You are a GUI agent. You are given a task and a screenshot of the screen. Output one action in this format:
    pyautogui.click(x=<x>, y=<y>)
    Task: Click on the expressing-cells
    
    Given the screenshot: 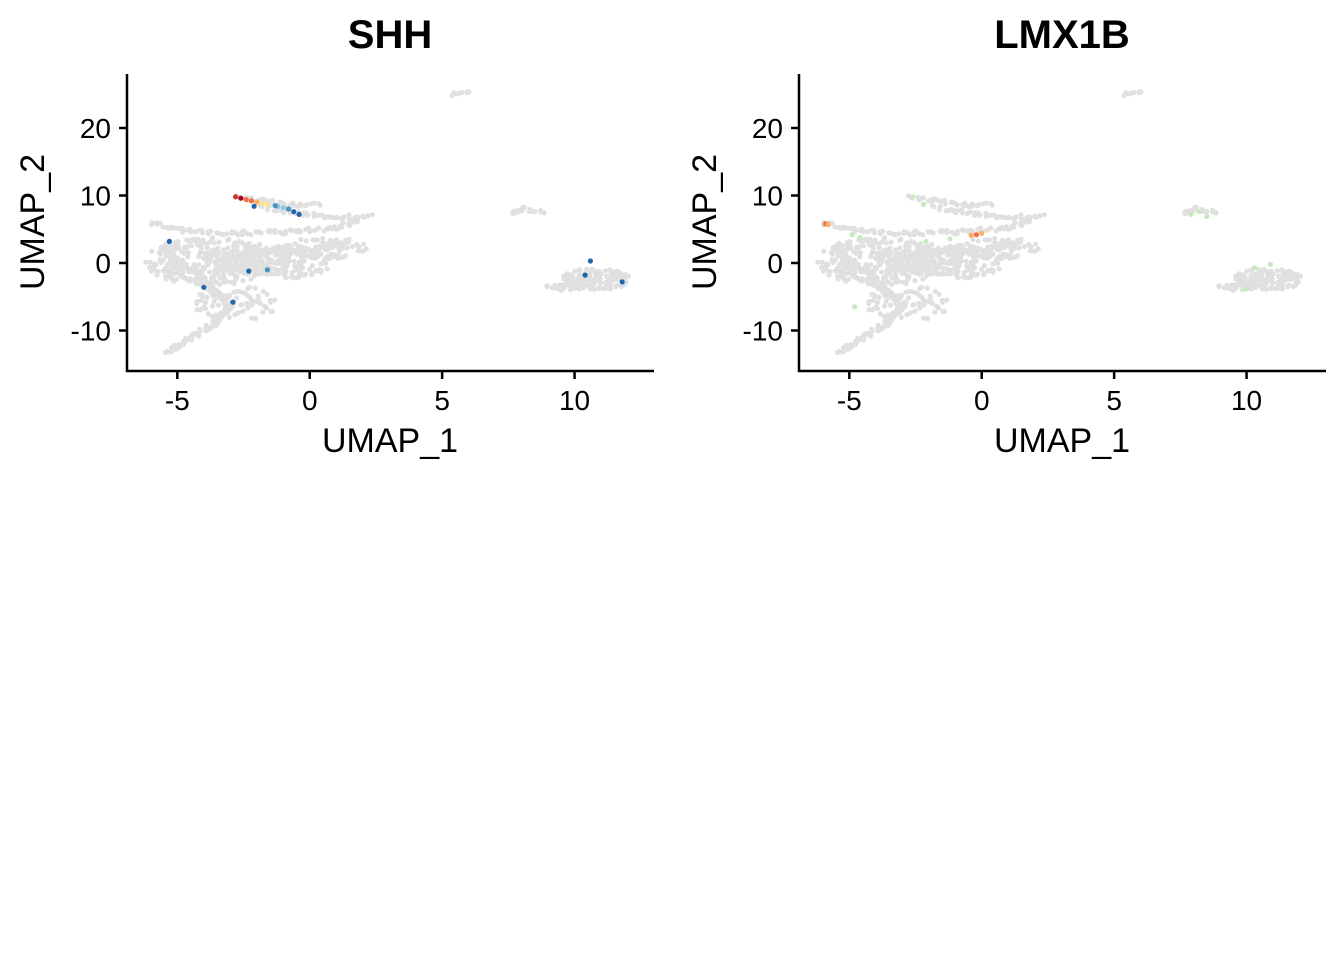 What is the action you would take?
    pyautogui.click(x=397, y=249)
    